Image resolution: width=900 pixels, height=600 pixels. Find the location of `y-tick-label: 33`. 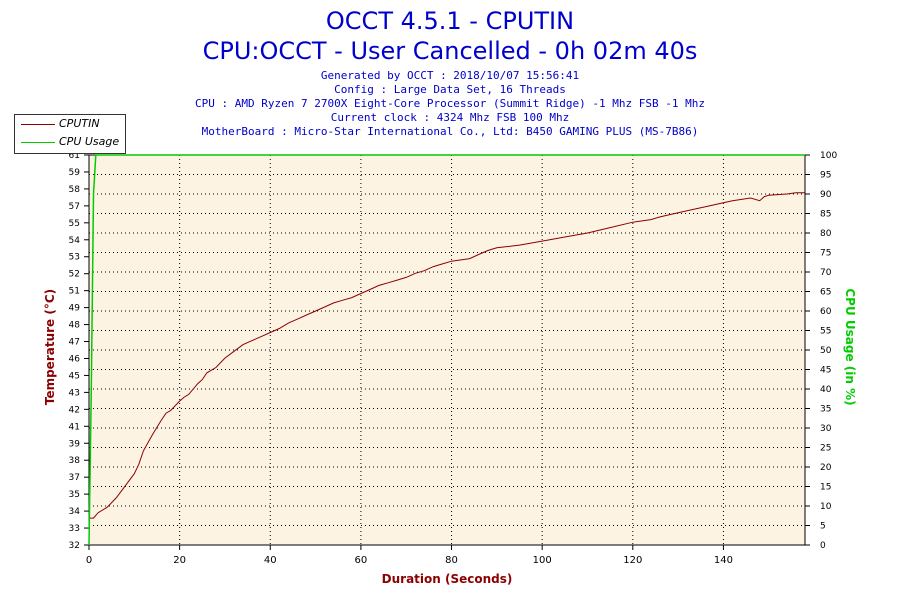

y-tick-label: 33 is located at coordinates (74, 529).